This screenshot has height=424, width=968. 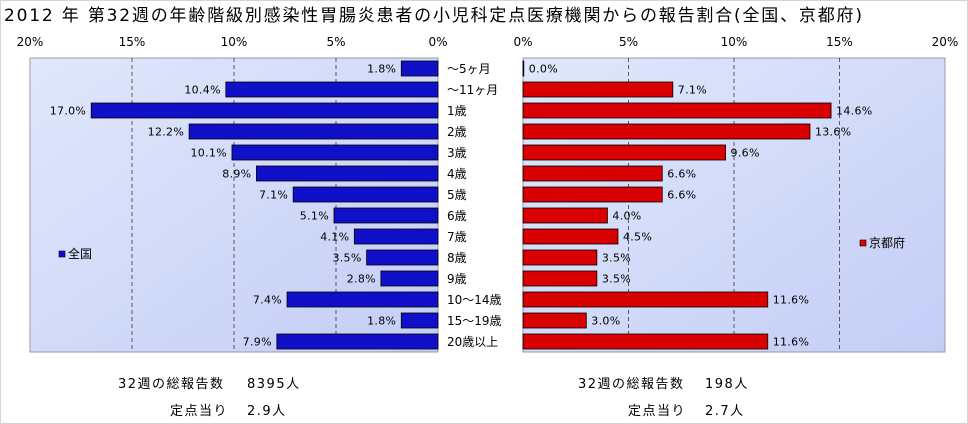 I want to click on category-label: ～11ヶ月, so click(x=472, y=90).